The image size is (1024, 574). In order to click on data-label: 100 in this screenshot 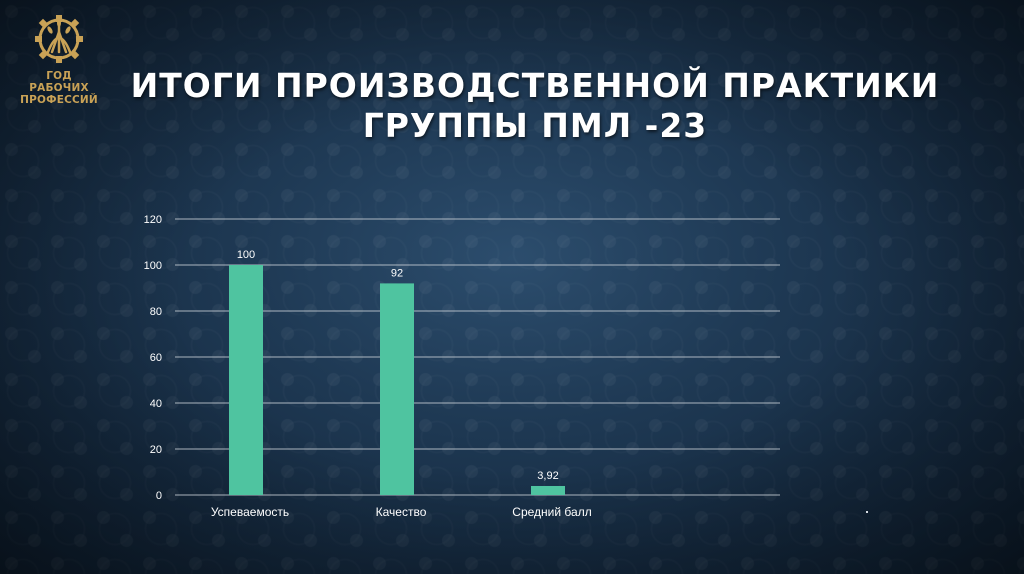, I will do `click(246, 255)`.